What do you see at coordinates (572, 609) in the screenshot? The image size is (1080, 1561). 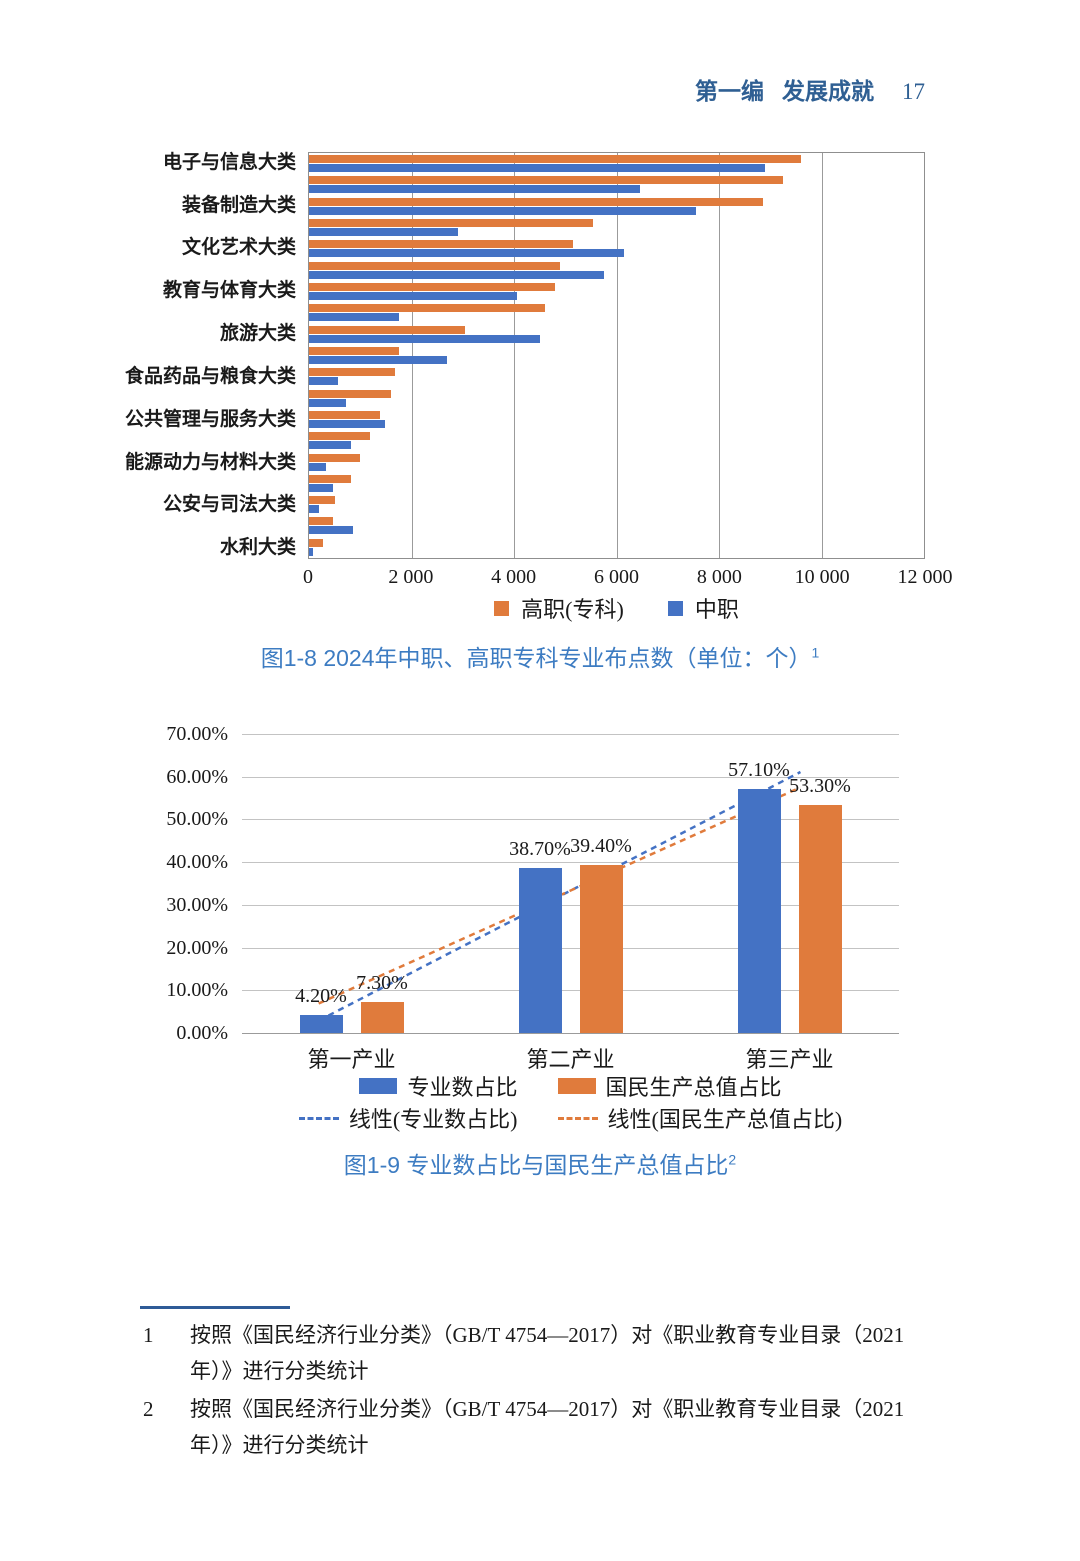 I see `legend-label-gaozhi: 高职(专科)` at bounding box center [572, 609].